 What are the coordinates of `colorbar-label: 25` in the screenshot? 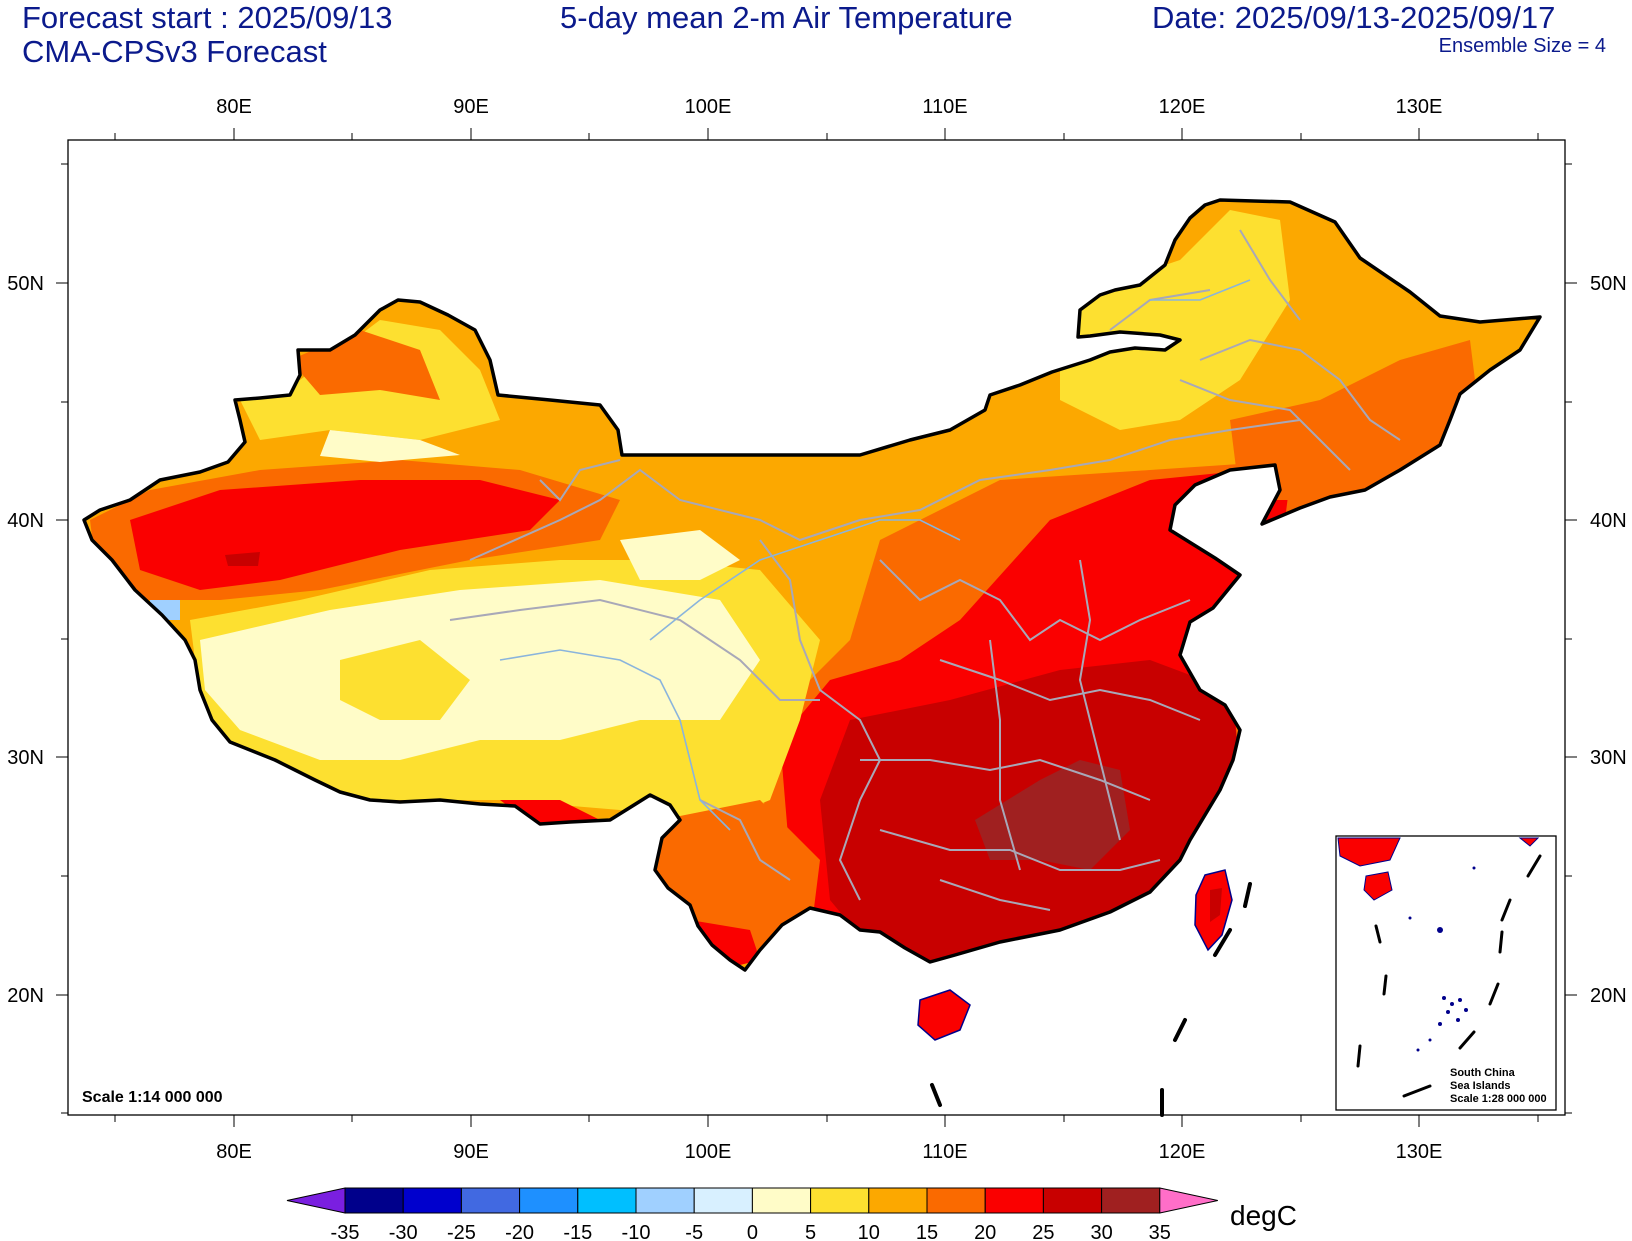 It's located at (1043, 1231).